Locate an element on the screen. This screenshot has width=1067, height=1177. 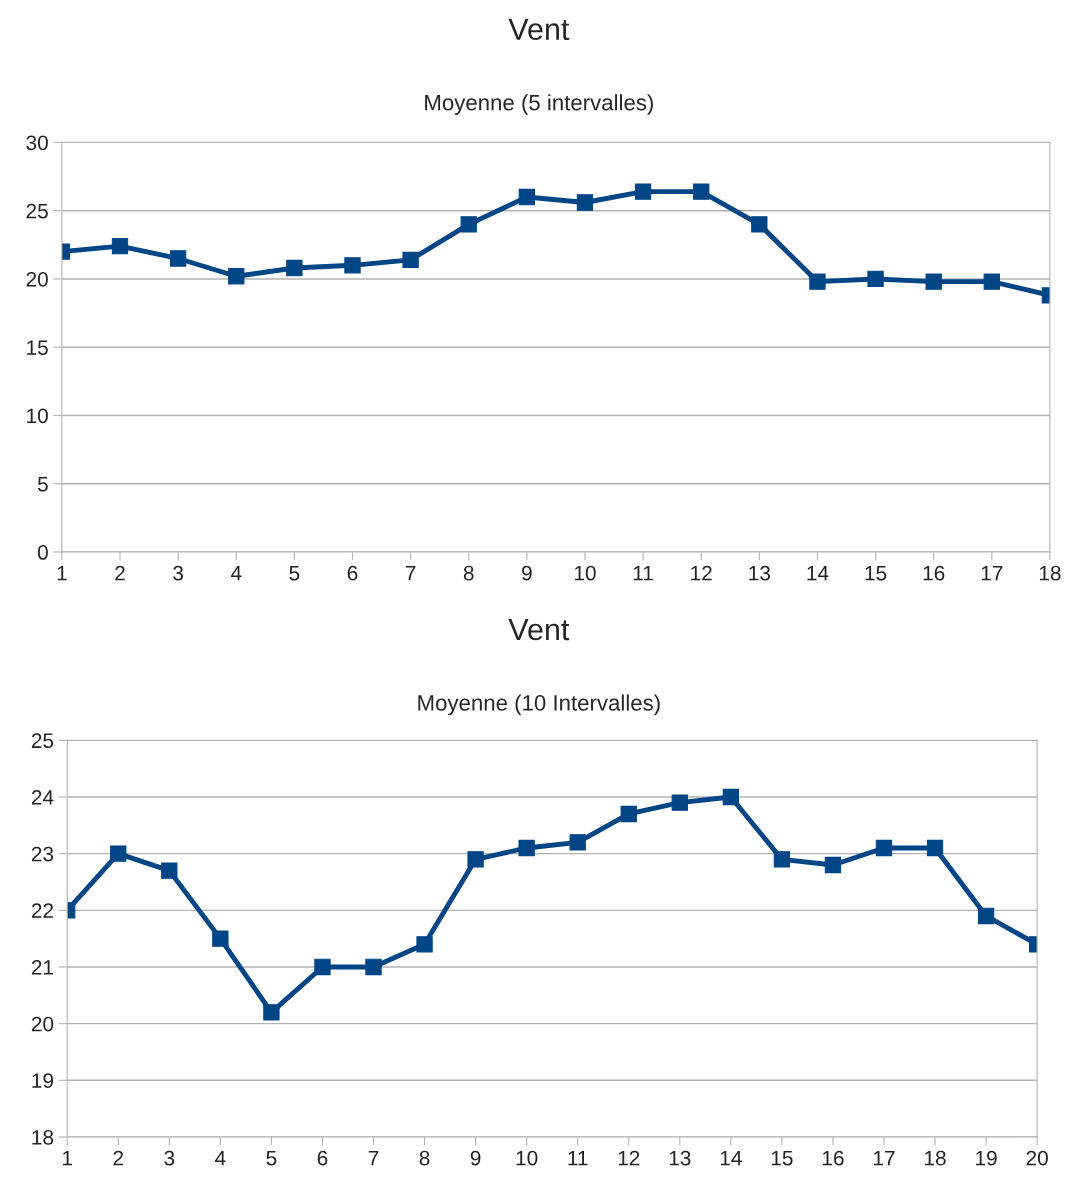
y-tick-label: 21 is located at coordinates (42, 967).